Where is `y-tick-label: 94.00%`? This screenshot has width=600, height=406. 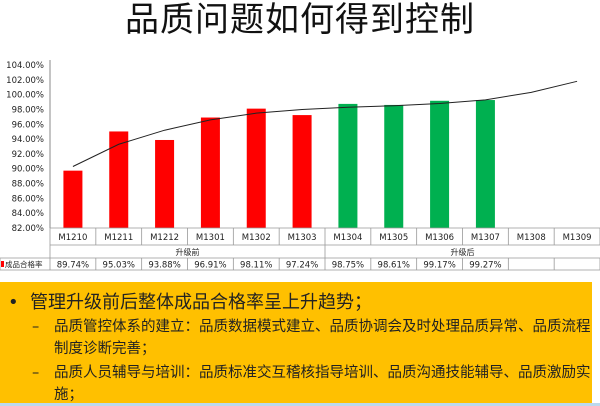 y-tick-label: 94.00% is located at coordinates (28, 140).